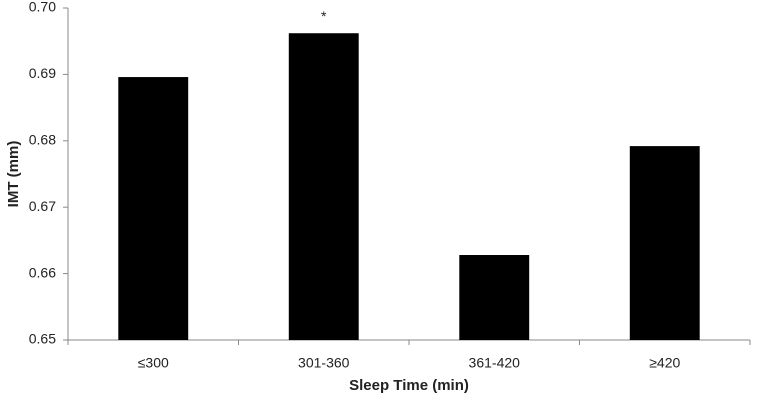  Describe the element at coordinates (664, 363) in the screenshot. I see `x-tick-label: ≥420` at that location.